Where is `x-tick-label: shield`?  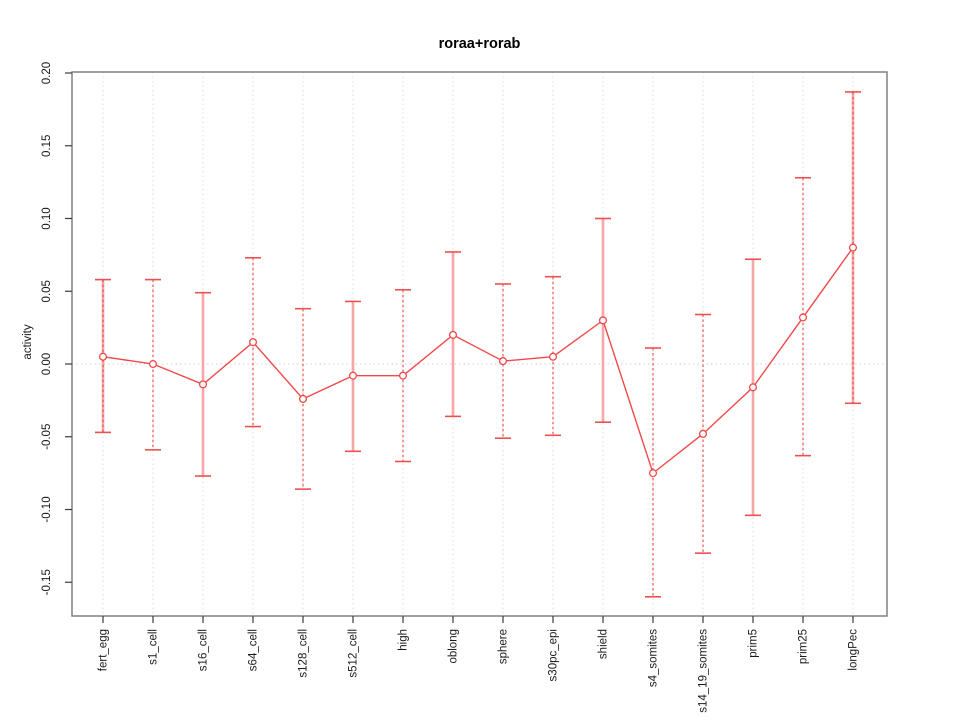
x-tick-label: shield is located at coordinates (604, 644).